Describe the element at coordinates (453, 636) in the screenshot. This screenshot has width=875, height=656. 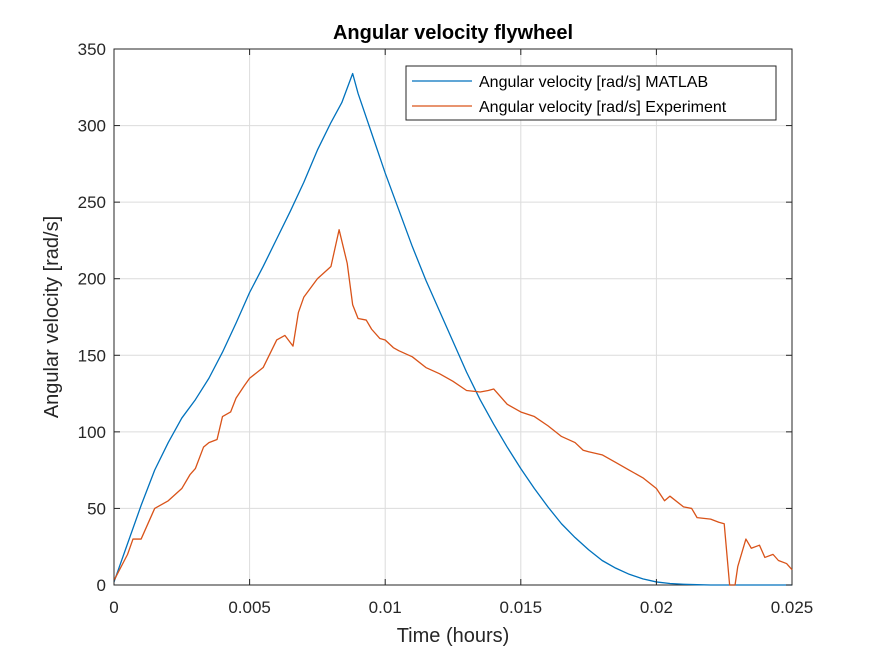
I see `x-axis-label: Time (hours)` at that location.